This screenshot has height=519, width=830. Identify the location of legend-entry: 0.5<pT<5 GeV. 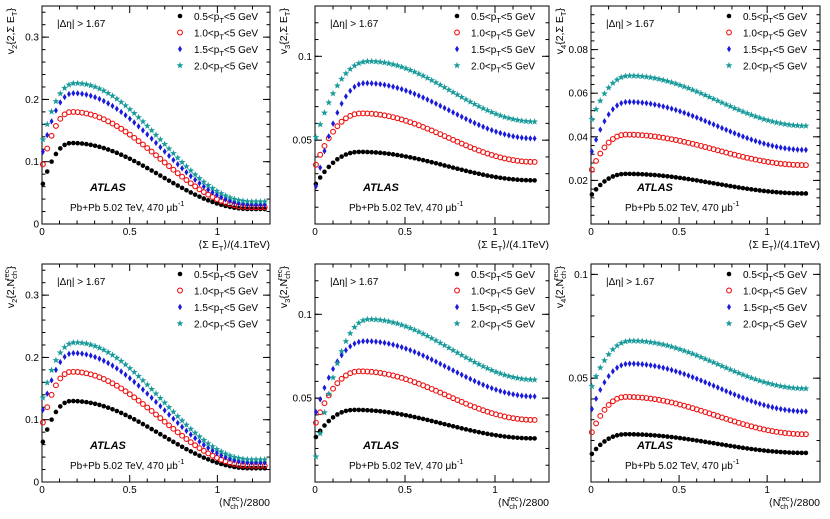
(503, 18).